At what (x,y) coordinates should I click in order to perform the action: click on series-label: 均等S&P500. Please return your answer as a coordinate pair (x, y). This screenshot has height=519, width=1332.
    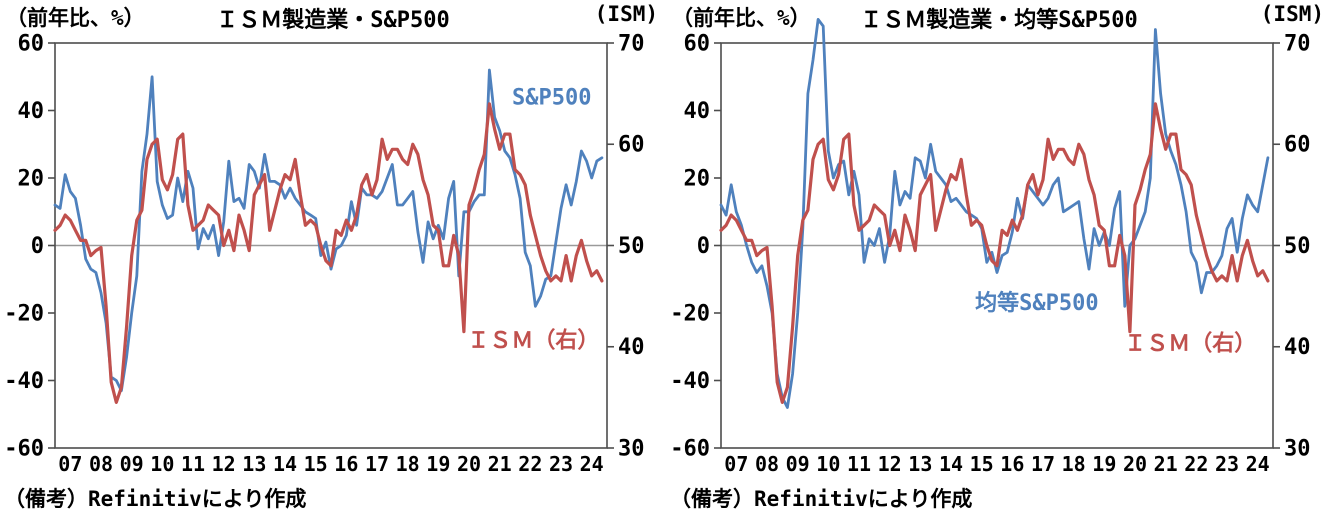
    Looking at the image, I should click on (1036, 303).